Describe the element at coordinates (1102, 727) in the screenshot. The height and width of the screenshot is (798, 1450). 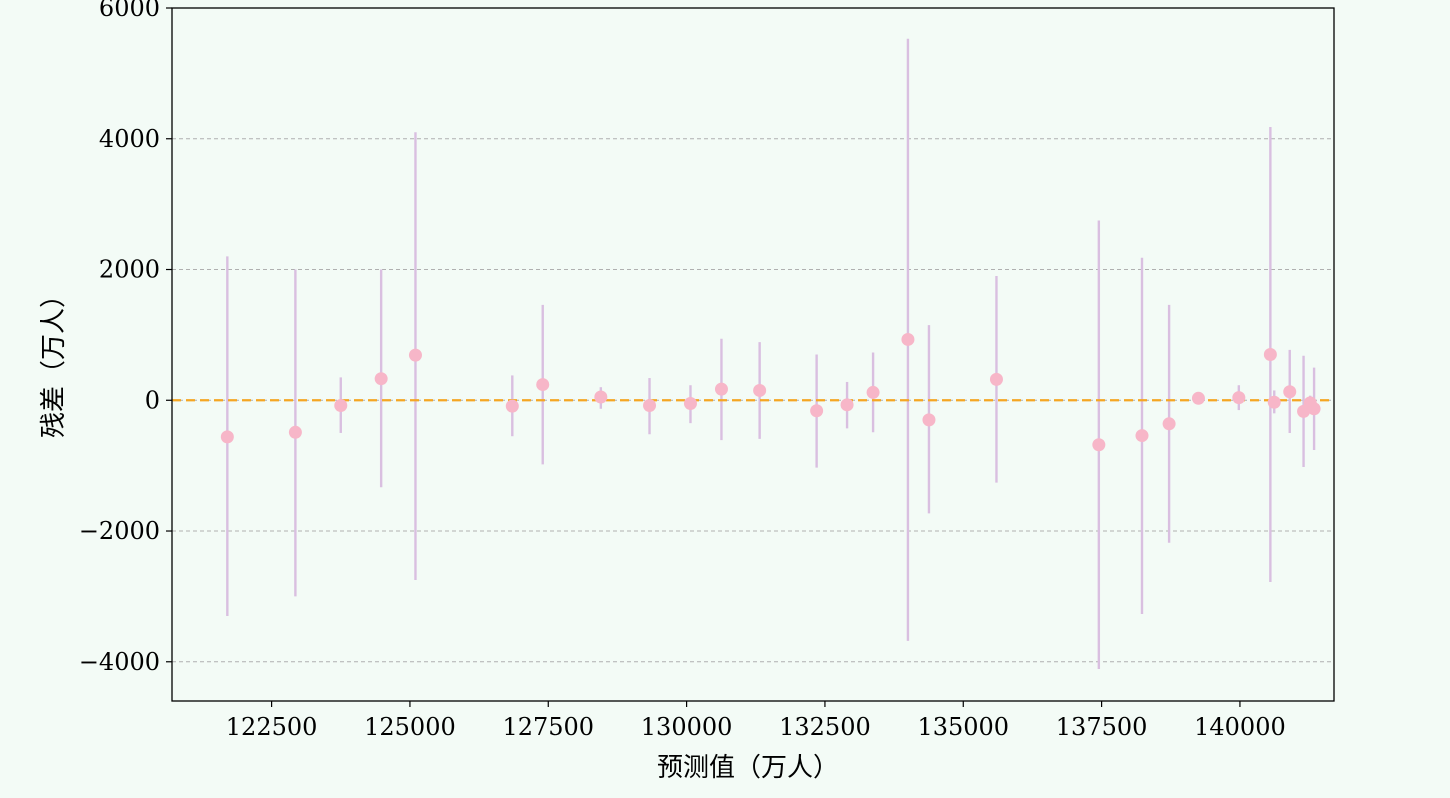
I see `x-tick-label: 137500` at that location.